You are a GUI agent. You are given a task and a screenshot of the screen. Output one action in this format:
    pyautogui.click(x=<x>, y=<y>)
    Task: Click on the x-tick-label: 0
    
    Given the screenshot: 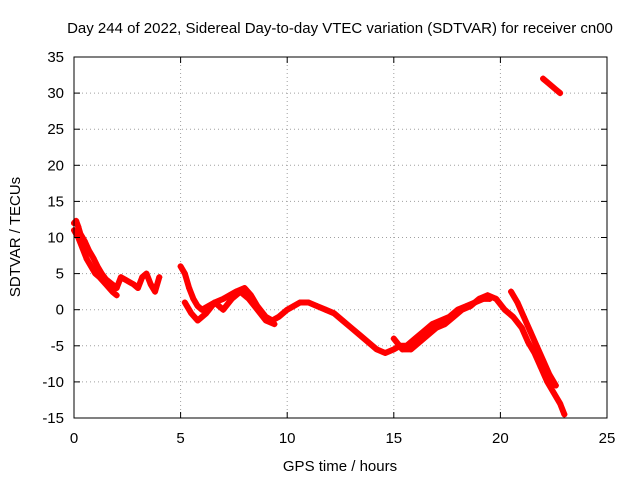 What is the action you would take?
    pyautogui.click(x=74, y=438)
    